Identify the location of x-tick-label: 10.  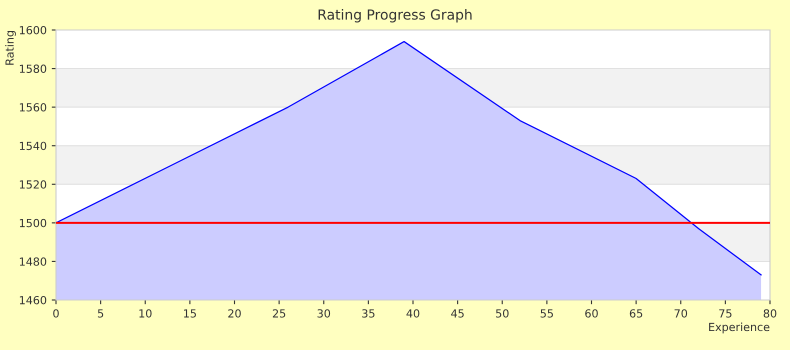
(145, 313).